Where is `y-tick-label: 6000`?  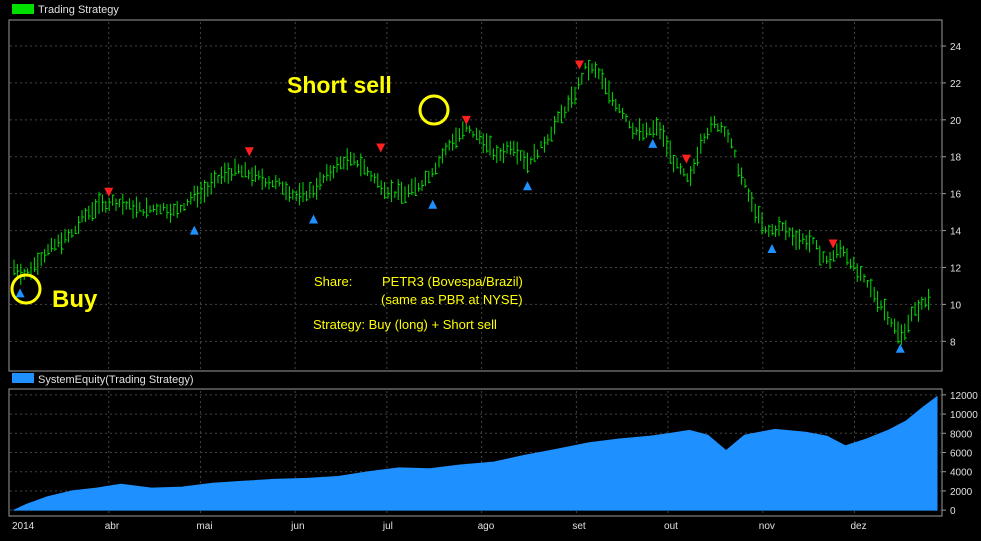 y-tick-label: 6000 is located at coordinates (961, 454).